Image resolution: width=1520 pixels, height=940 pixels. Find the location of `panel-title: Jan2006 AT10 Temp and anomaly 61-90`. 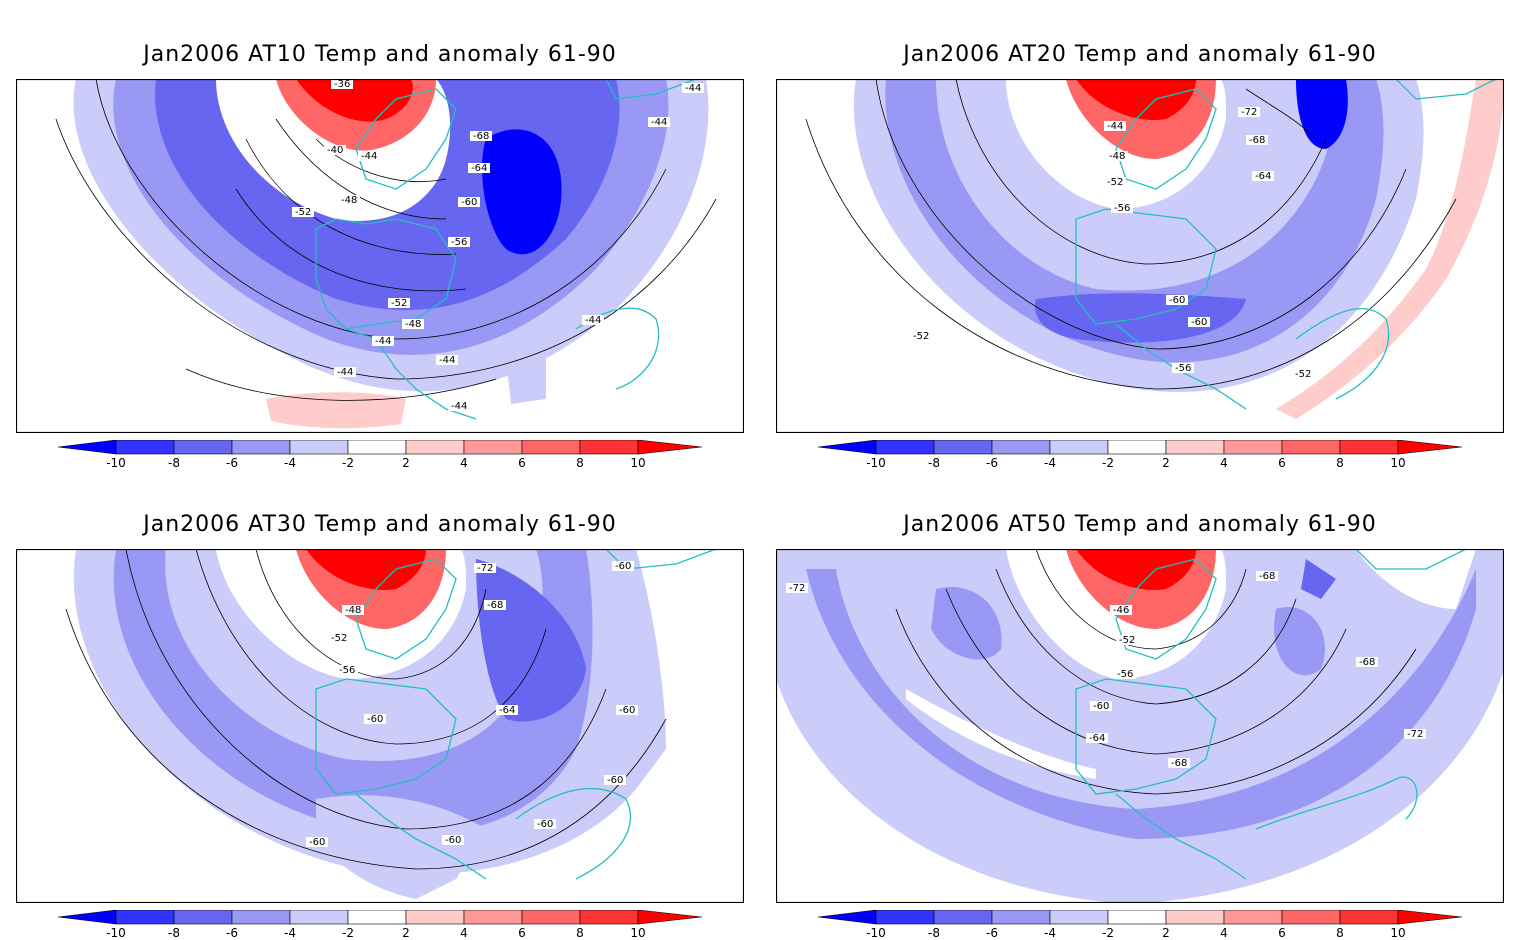

panel-title: Jan2006 AT10 Temp and anomaly 61-90 is located at coordinates (380, 54).